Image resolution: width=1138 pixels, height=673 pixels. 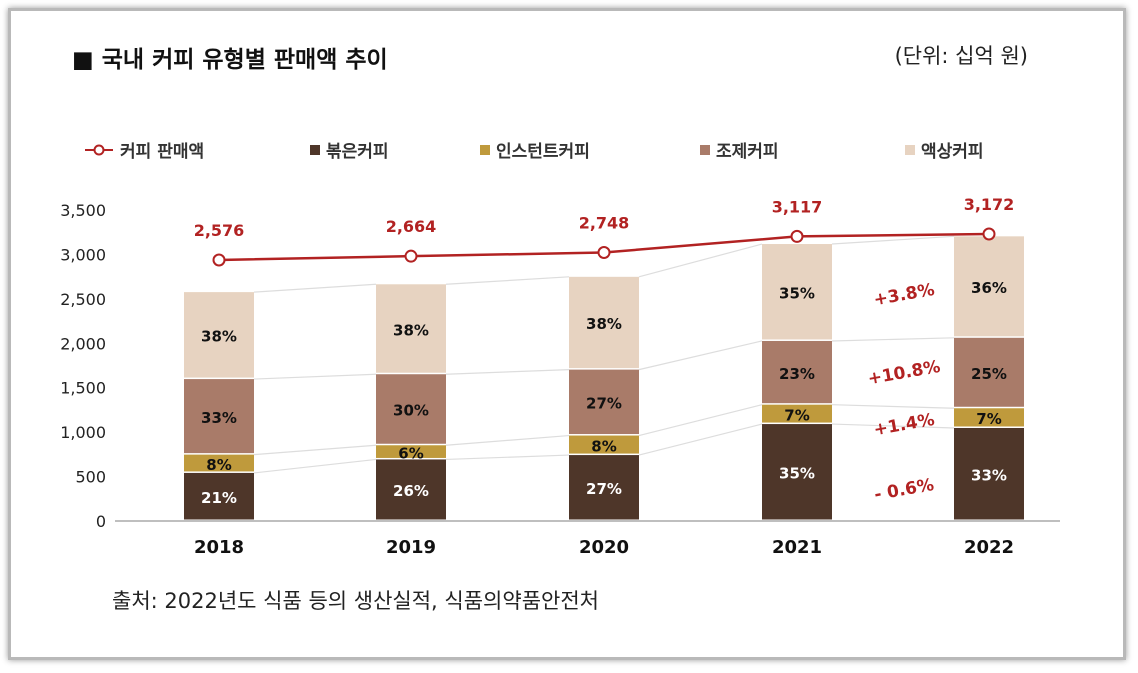 What do you see at coordinates (83, 299) in the screenshot?
I see `y-tick-label: 2,500` at bounding box center [83, 299].